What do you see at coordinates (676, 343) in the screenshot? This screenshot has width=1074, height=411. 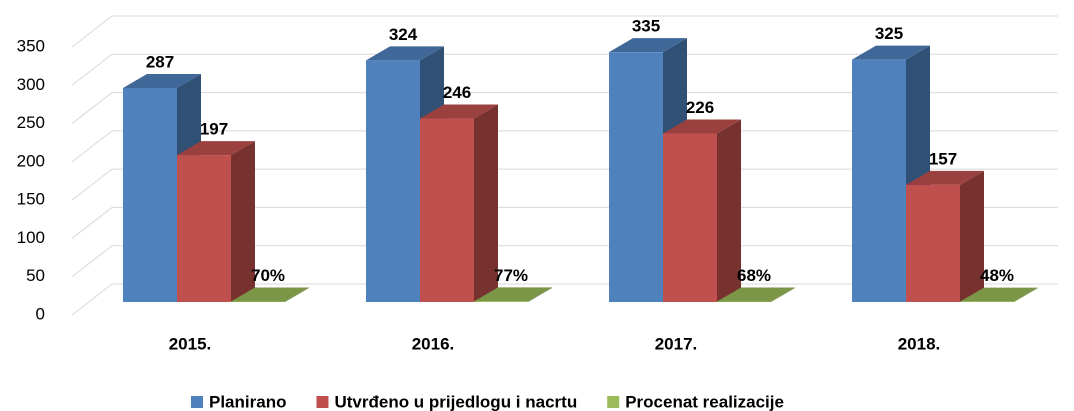 I see `x-tick-label: 2017.` at bounding box center [676, 343].